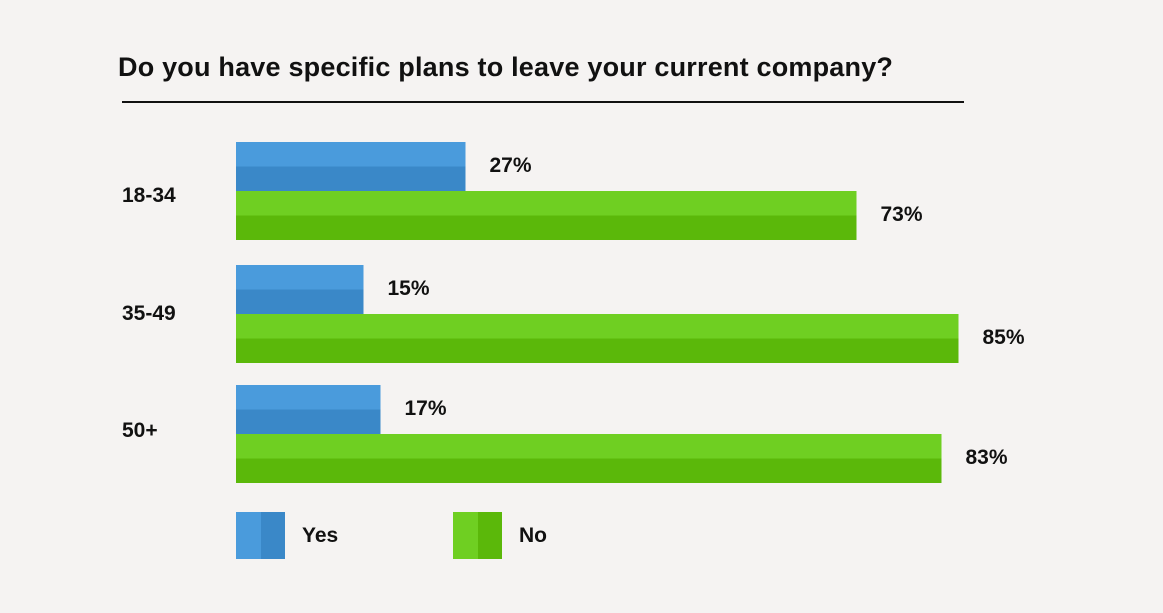  What do you see at coordinates (426, 408) in the screenshot?
I see `data-label: 17%` at bounding box center [426, 408].